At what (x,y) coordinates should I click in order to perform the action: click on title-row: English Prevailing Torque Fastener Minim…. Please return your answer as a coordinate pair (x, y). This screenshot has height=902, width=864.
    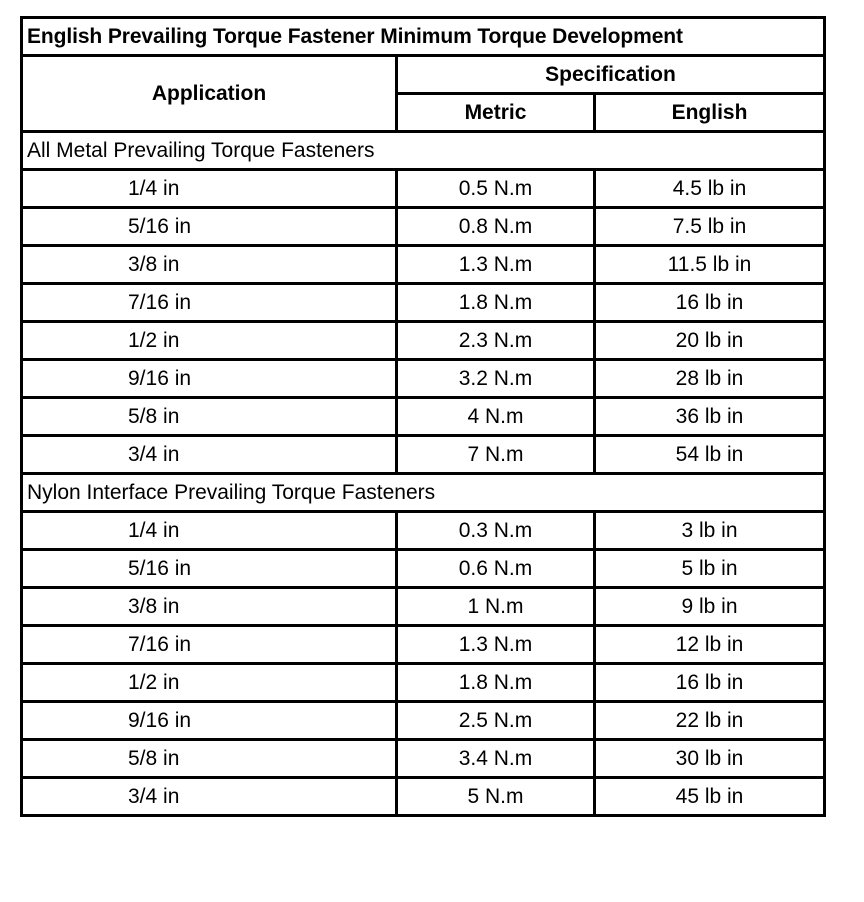
    Looking at the image, I should click on (423, 36).